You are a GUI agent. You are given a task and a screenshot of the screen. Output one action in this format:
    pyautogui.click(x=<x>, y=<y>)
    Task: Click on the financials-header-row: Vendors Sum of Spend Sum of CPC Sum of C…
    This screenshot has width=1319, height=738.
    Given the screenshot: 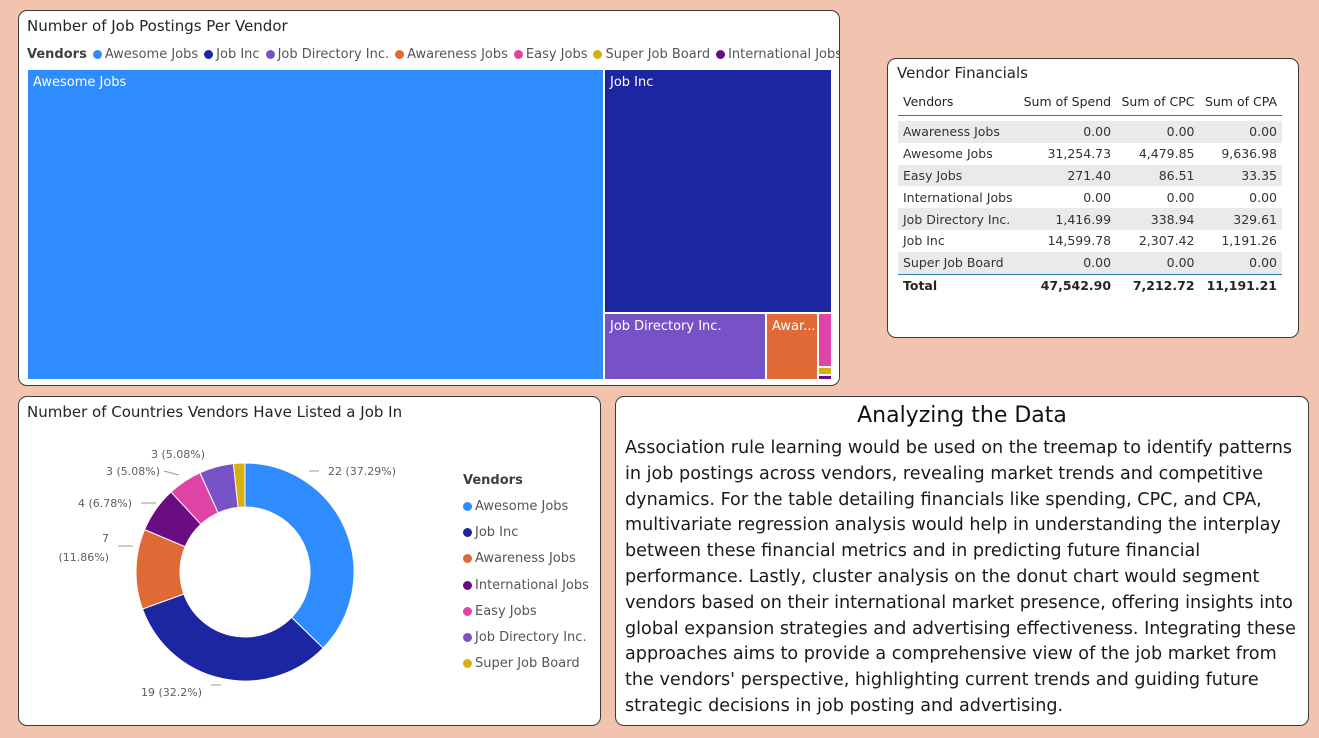 What is the action you would take?
    pyautogui.click(x=1090, y=101)
    